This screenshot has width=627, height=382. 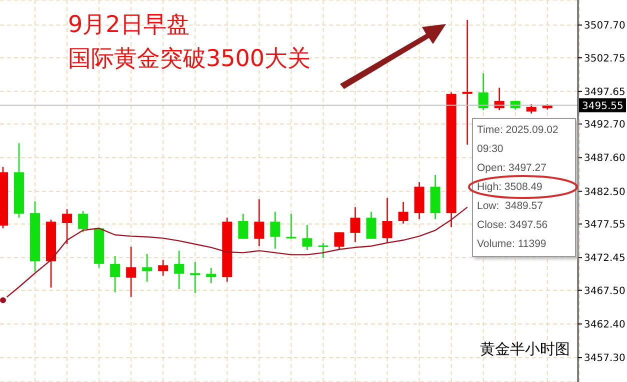 I want to click on text: 9月2日早盘, so click(x=129, y=25).